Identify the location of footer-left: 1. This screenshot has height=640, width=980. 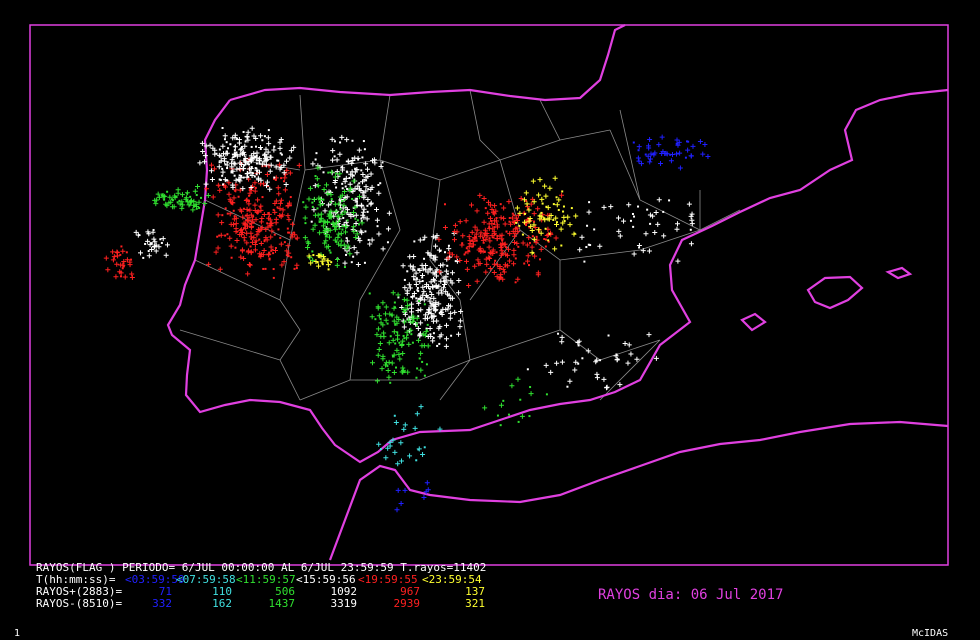
(17, 633).